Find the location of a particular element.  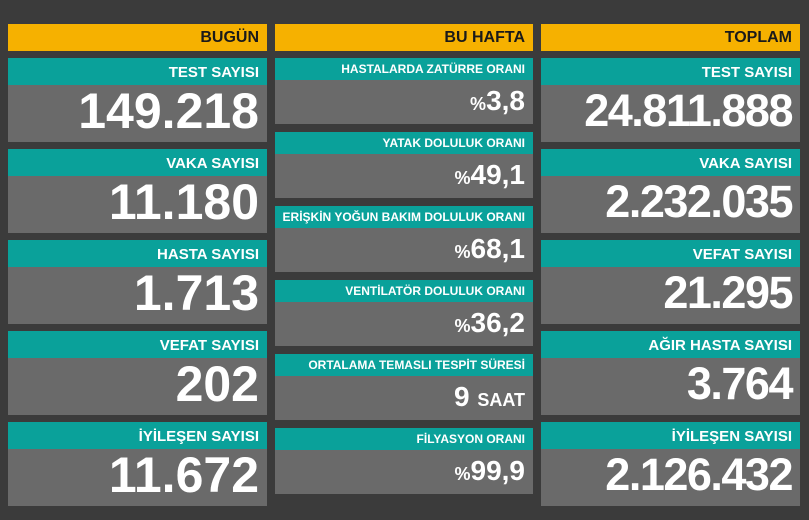

stat-card: İYİLEŞEN SAYISI 11.672 is located at coordinates (137, 464).